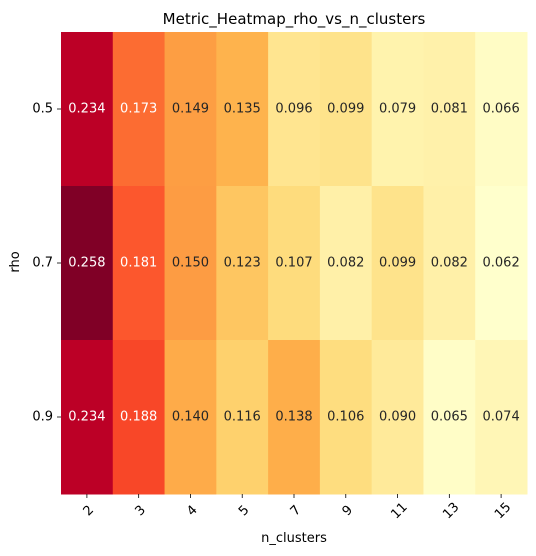  I want to click on chart-title: Metric_Heatmap_rho_vs_n_clusters, so click(294, 19).